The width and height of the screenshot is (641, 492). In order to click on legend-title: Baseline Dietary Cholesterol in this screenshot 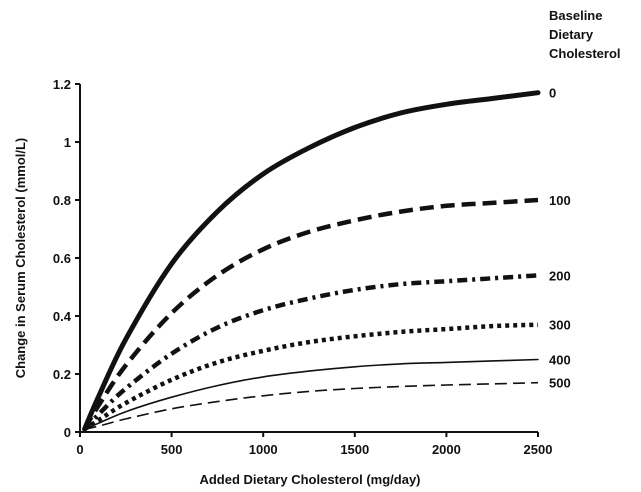, I will do `click(585, 34)`.